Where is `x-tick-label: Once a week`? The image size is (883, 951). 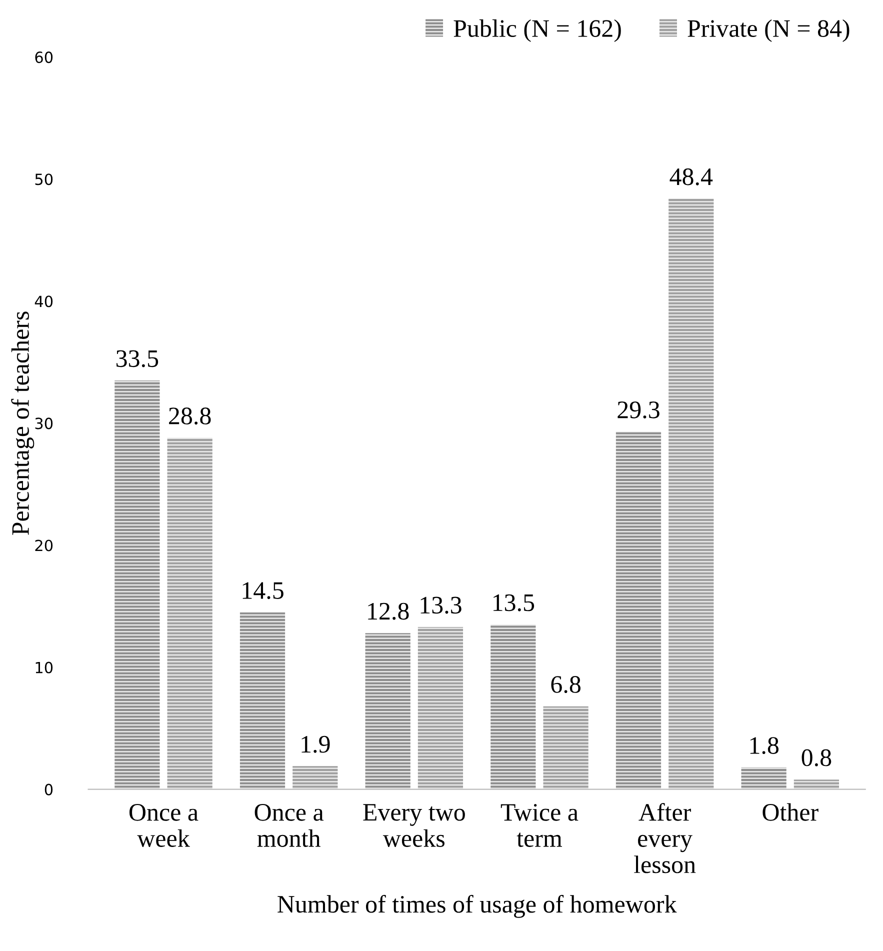 x-tick-label: Once a week is located at coordinates (163, 825).